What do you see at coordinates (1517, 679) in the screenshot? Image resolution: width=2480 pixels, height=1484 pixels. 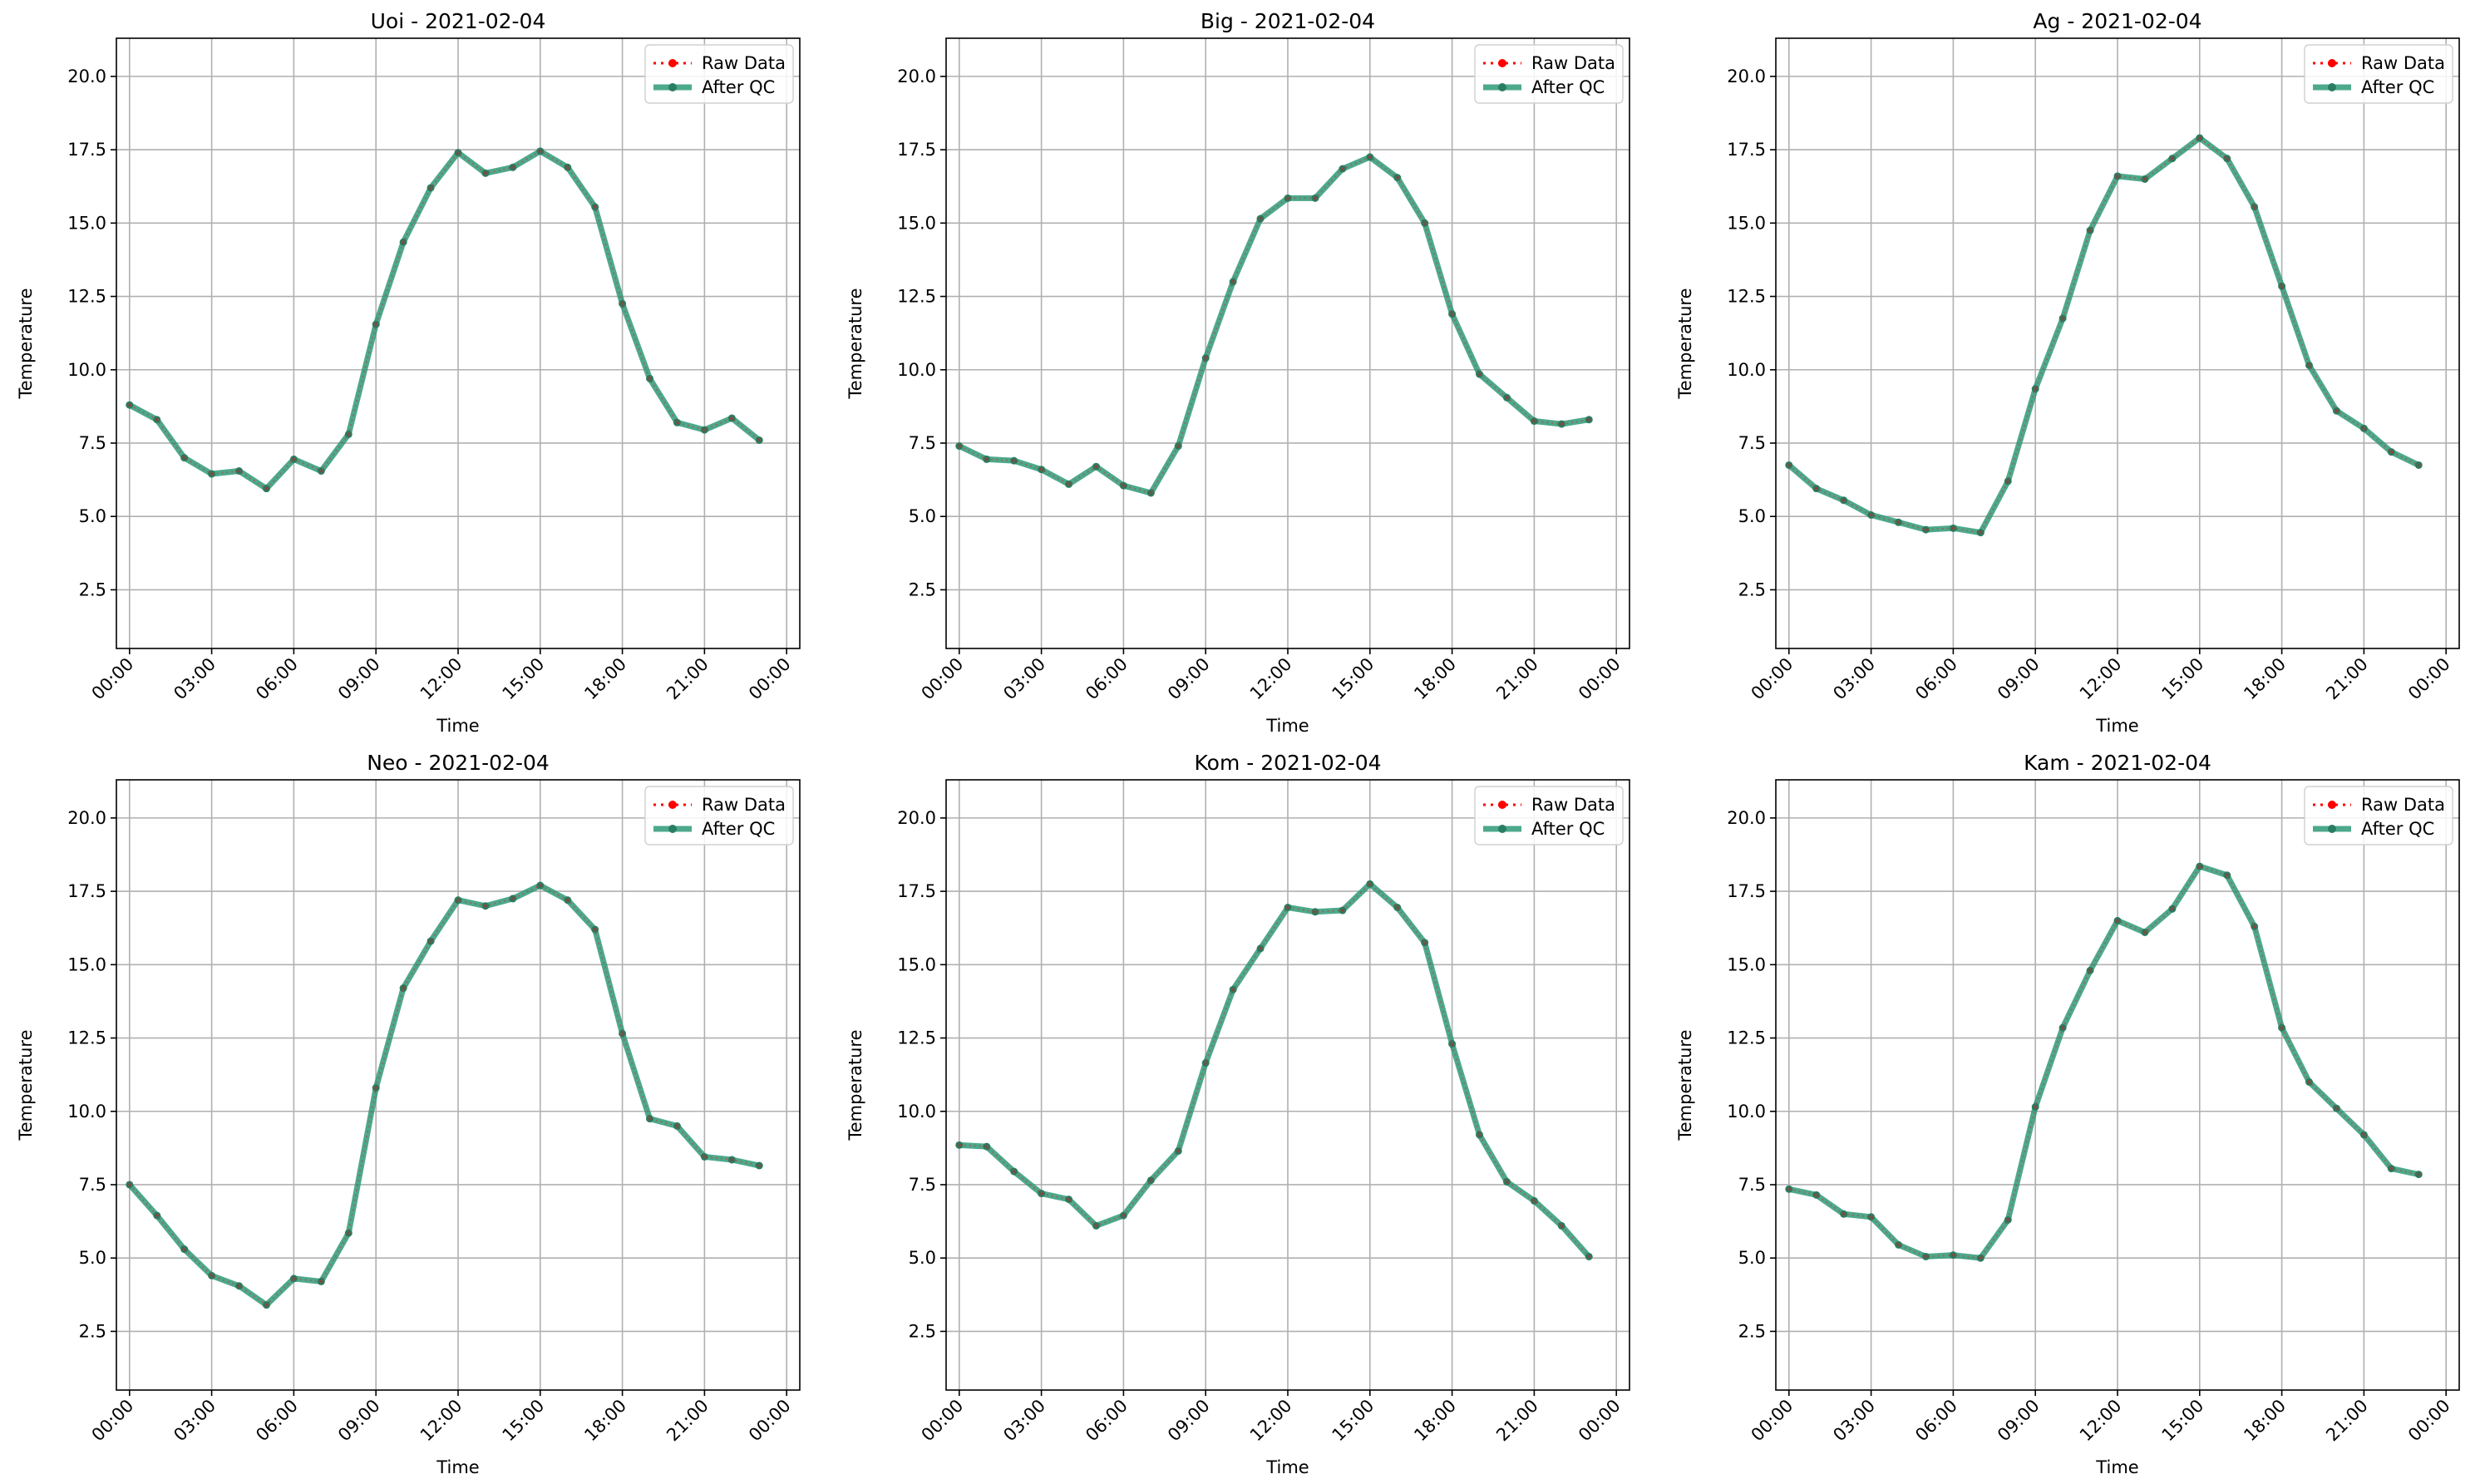 I see `x-tick-label: 21:00` at bounding box center [1517, 679].